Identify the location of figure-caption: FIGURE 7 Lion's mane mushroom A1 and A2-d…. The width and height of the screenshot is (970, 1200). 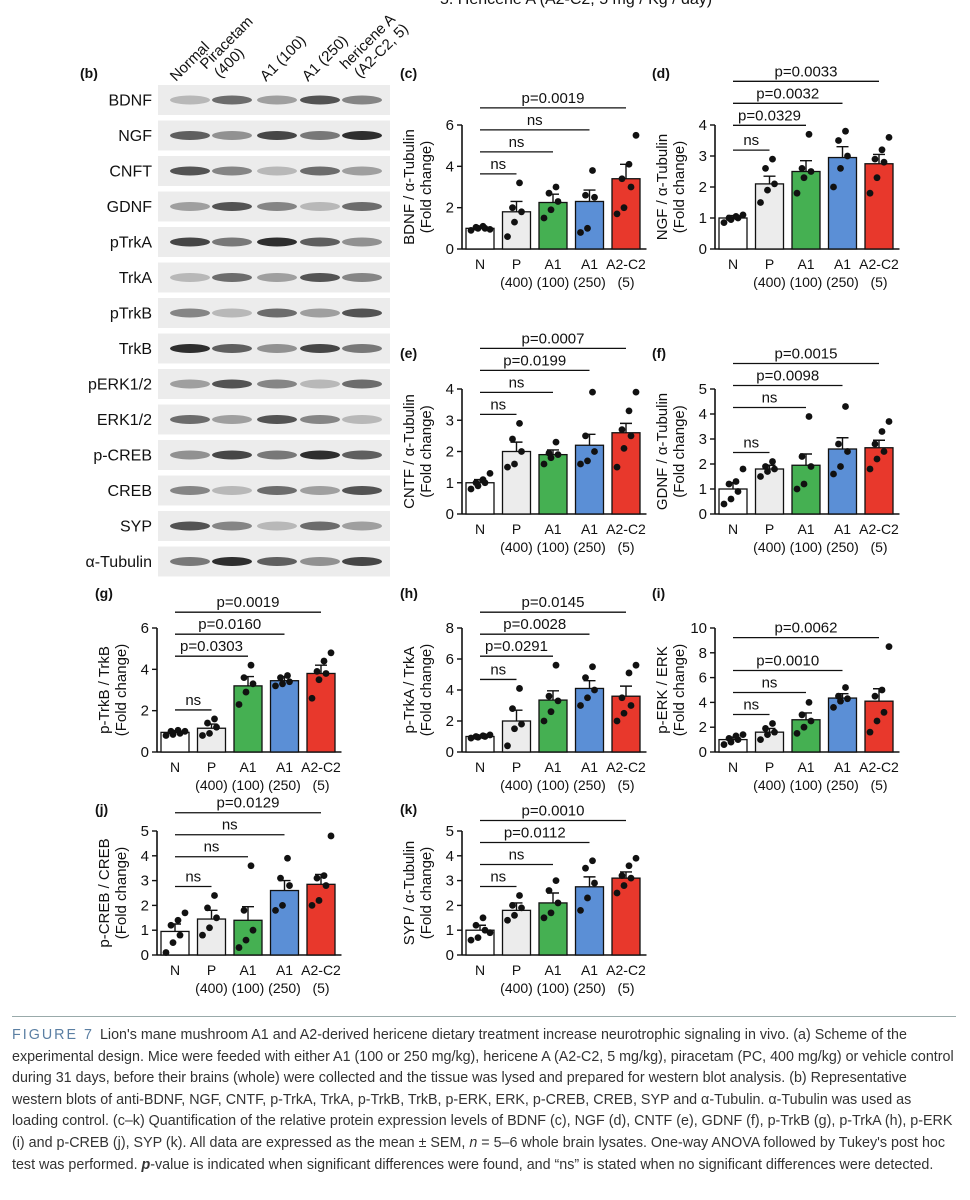
(484, 1096).